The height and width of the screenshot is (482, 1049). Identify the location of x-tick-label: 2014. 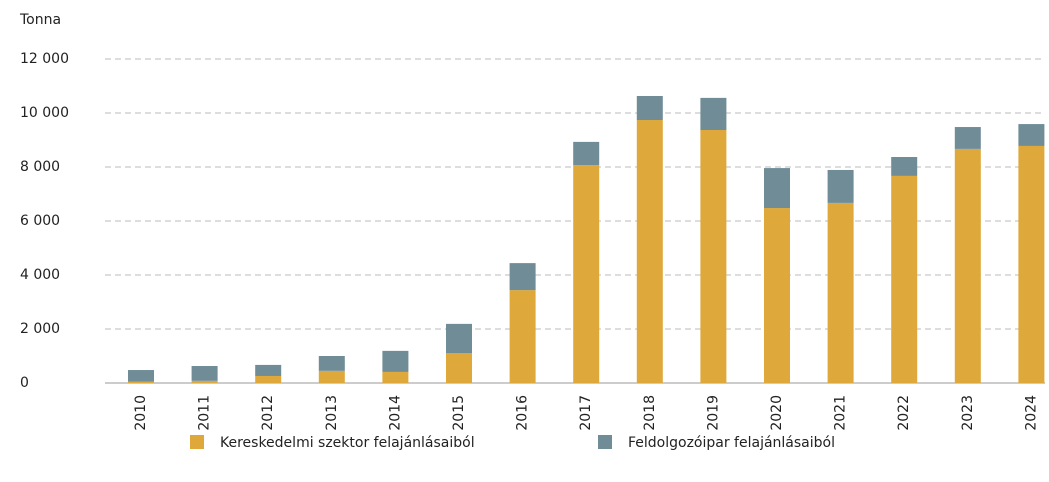
(395, 413).